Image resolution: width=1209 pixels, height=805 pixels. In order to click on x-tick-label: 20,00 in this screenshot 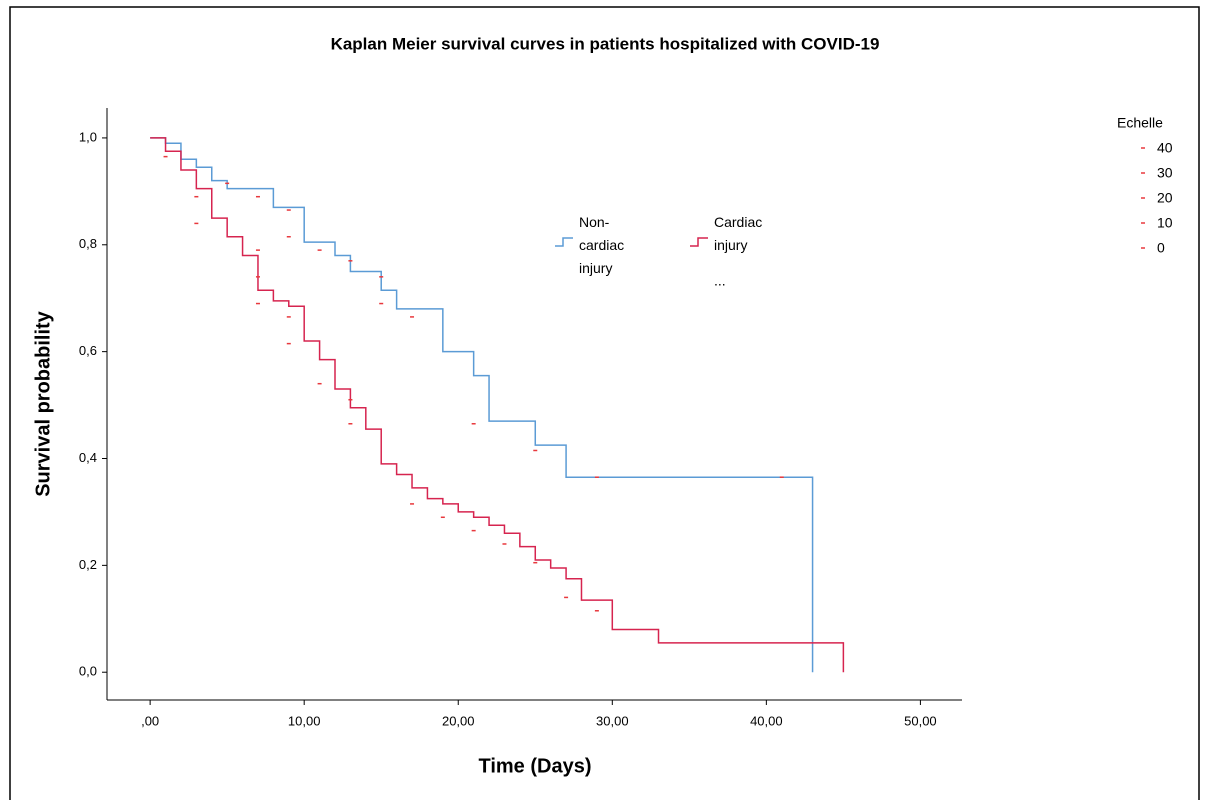, I will do `click(458, 720)`.